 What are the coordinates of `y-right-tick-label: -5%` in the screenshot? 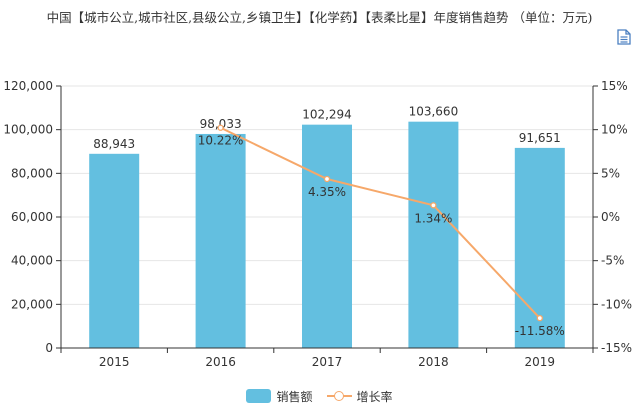 It's located at (612, 261).